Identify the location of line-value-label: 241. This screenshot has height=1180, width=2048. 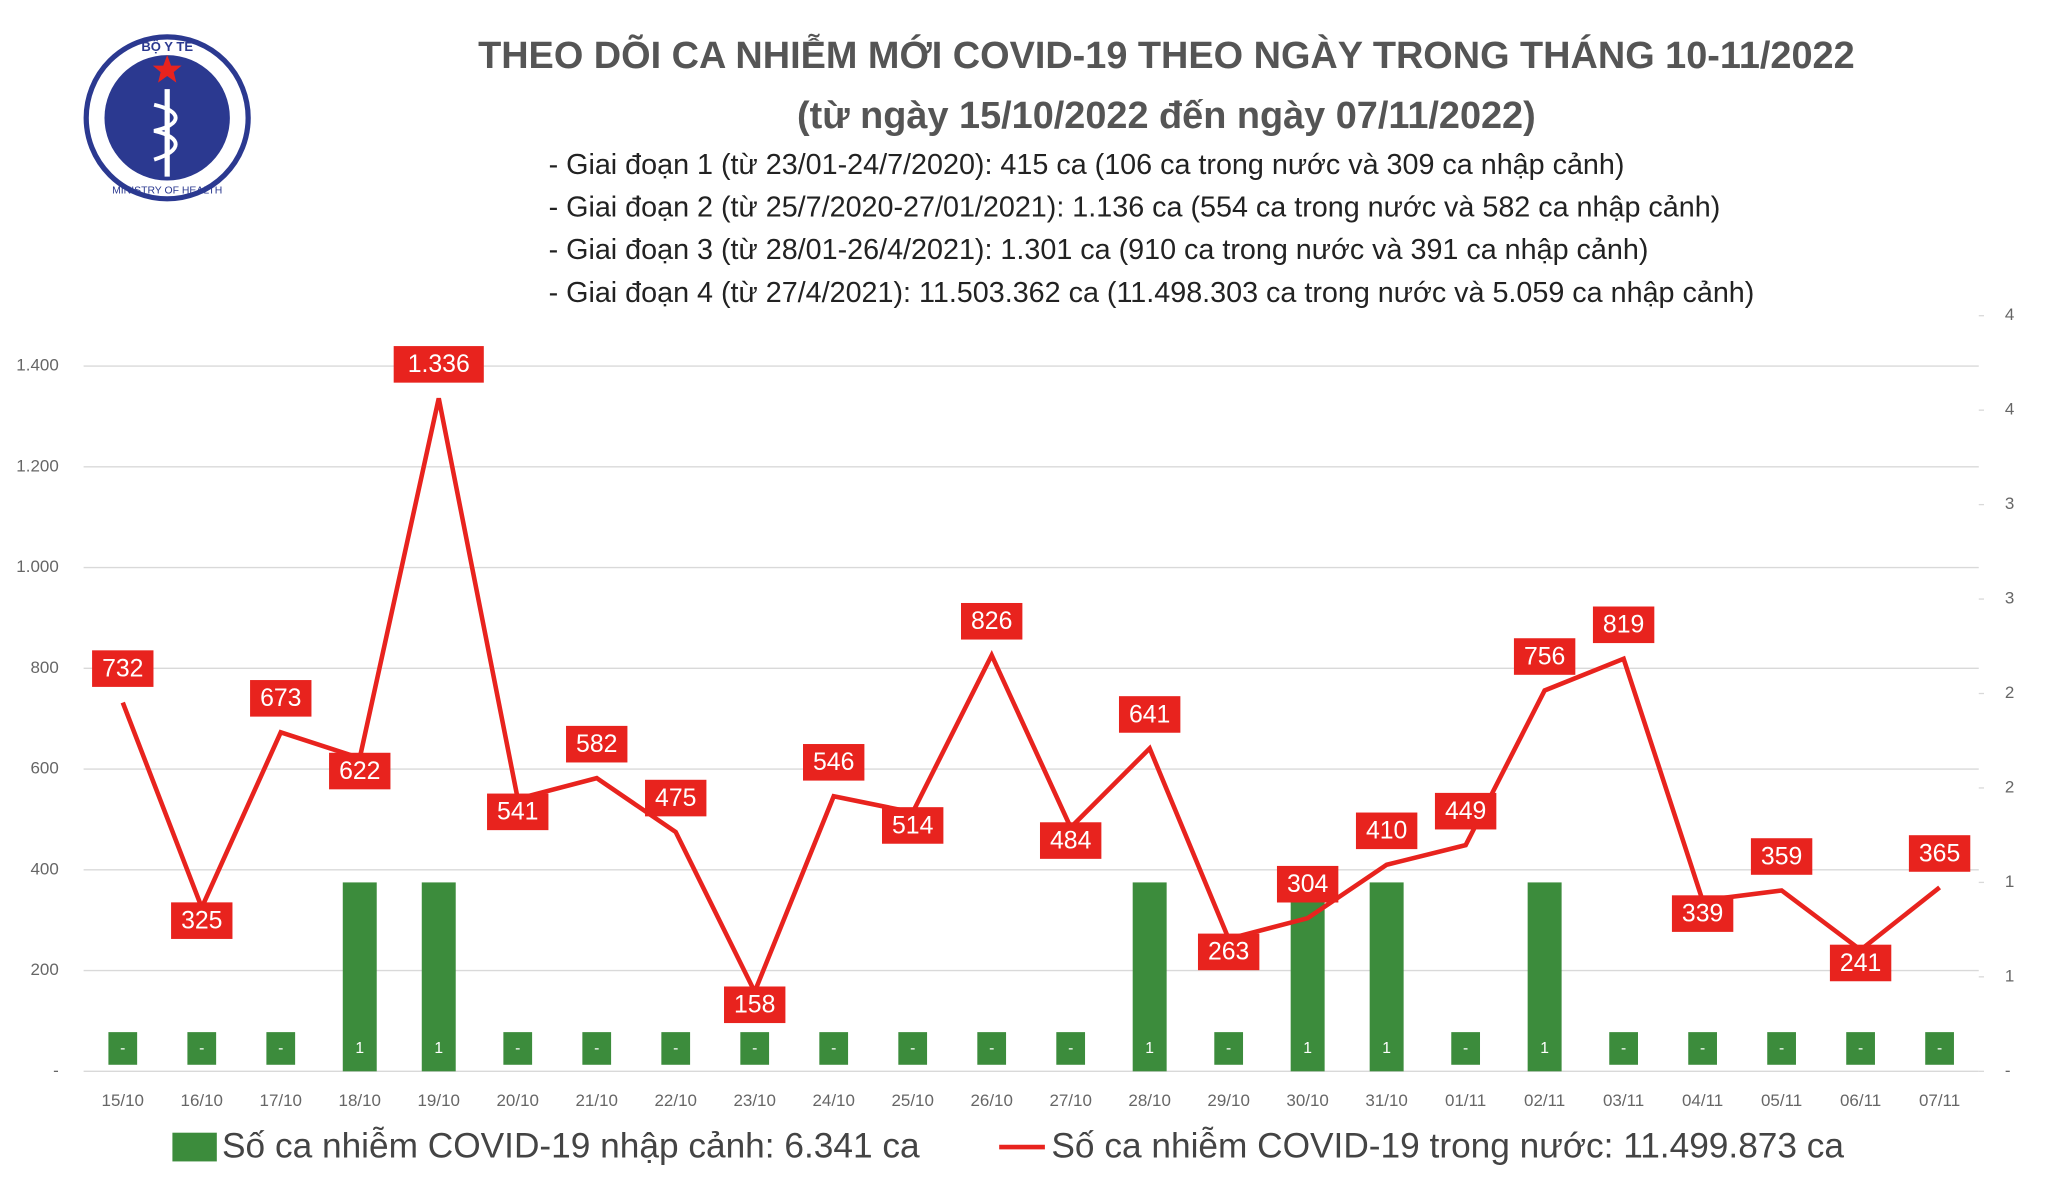
(1860, 963).